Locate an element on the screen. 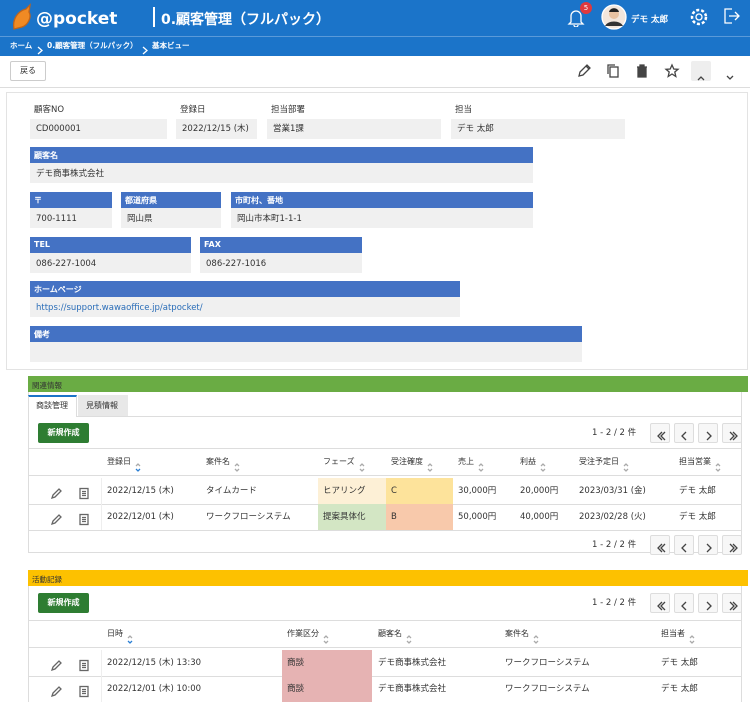  column-header: 売上 is located at coordinates (466, 461).